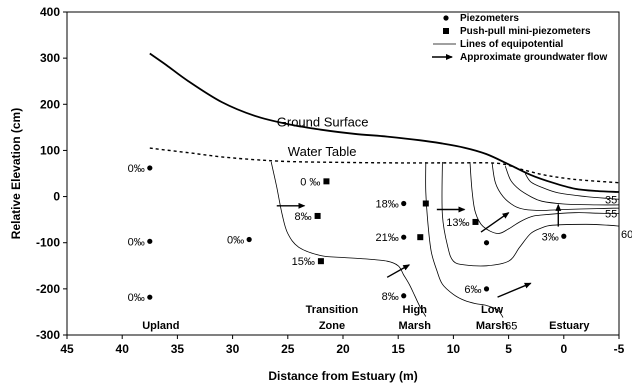  What do you see at coordinates (415, 310) in the screenshot?
I see `zone-label: High` at bounding box center [415, 310].